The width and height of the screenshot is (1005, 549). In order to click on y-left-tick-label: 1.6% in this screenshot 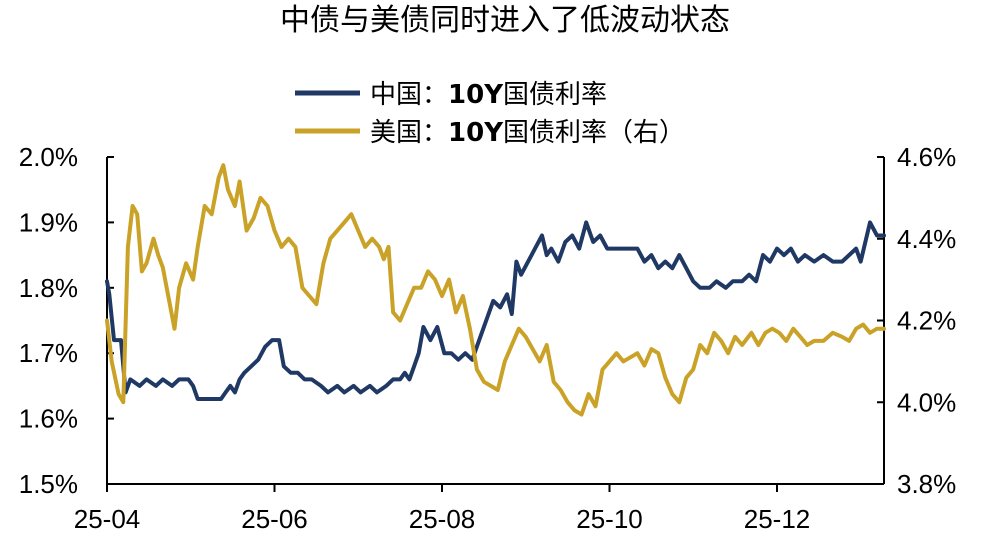, I will do `click(48, 419)`.